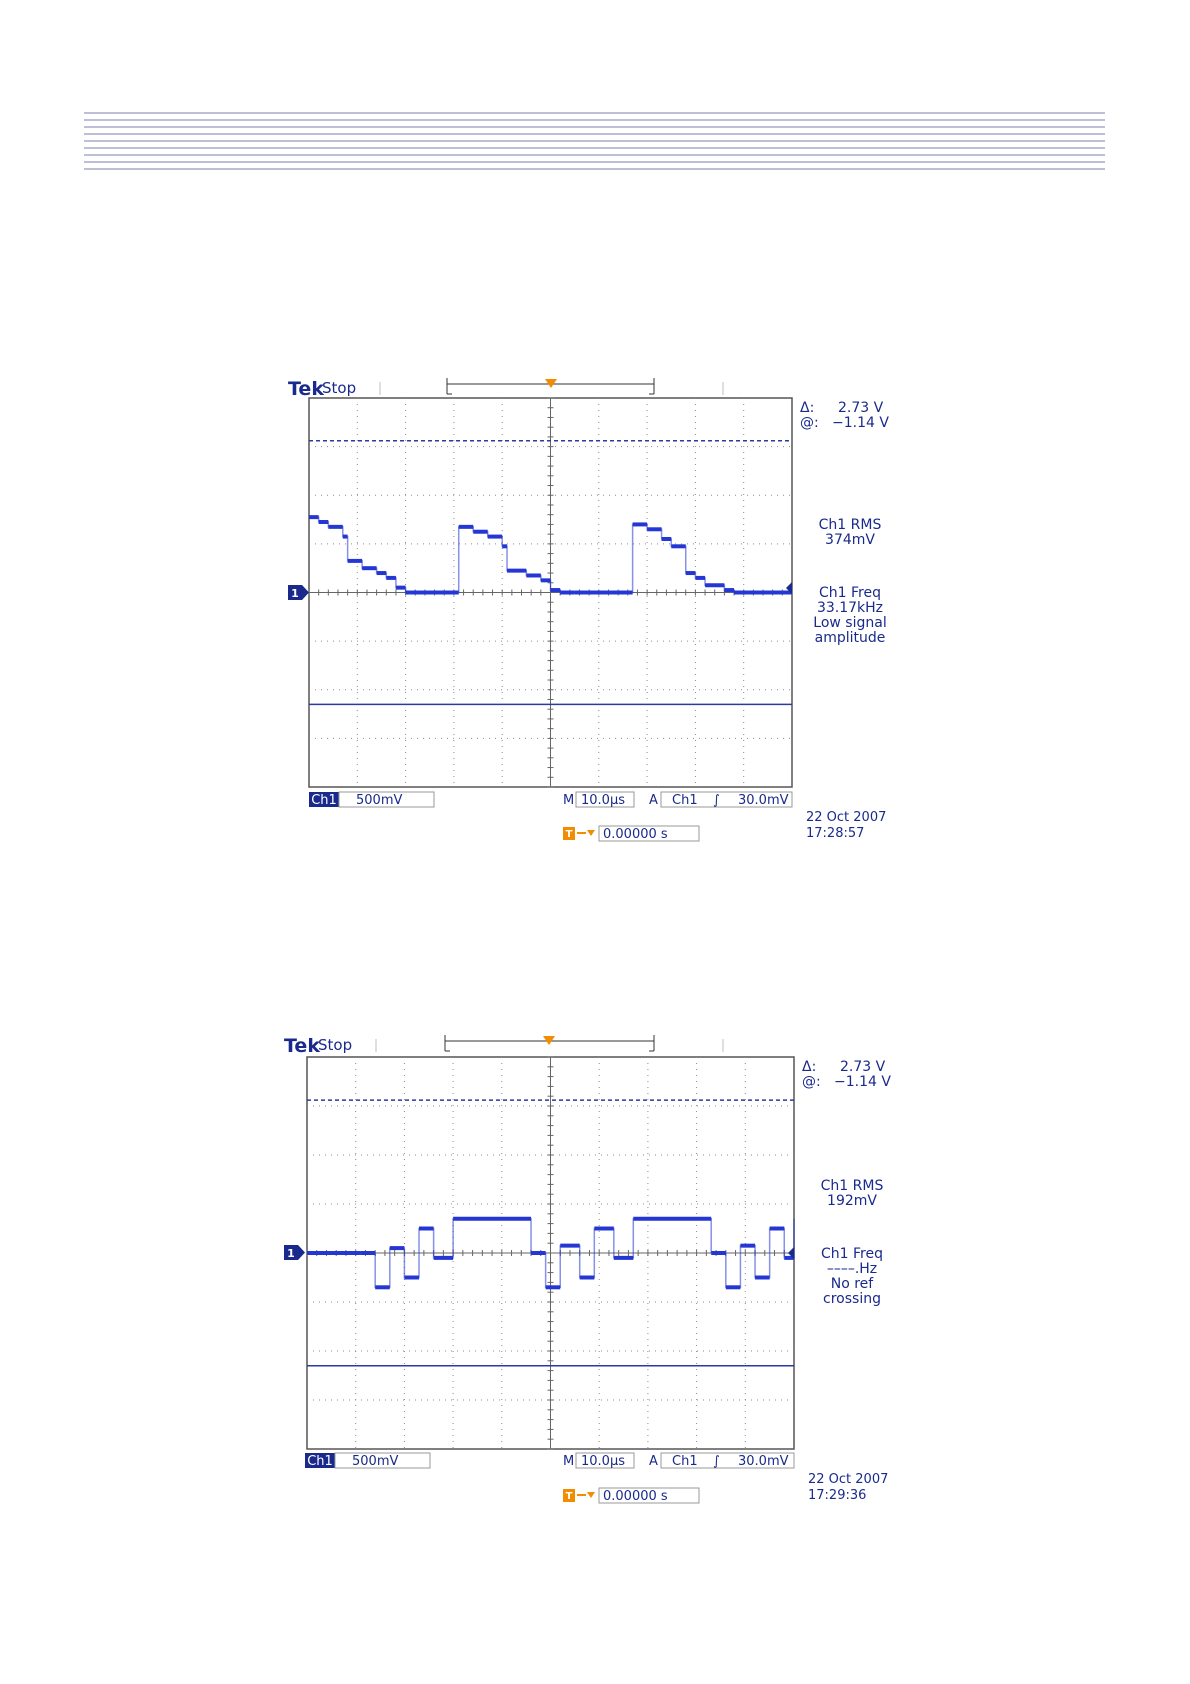 This screenshot has width=1190, height=1684. What do you see at coordinates (852, 1269) in the screenshot?
I see `meas2-value: ––––.Hz` at bounding box center [852, 1269].